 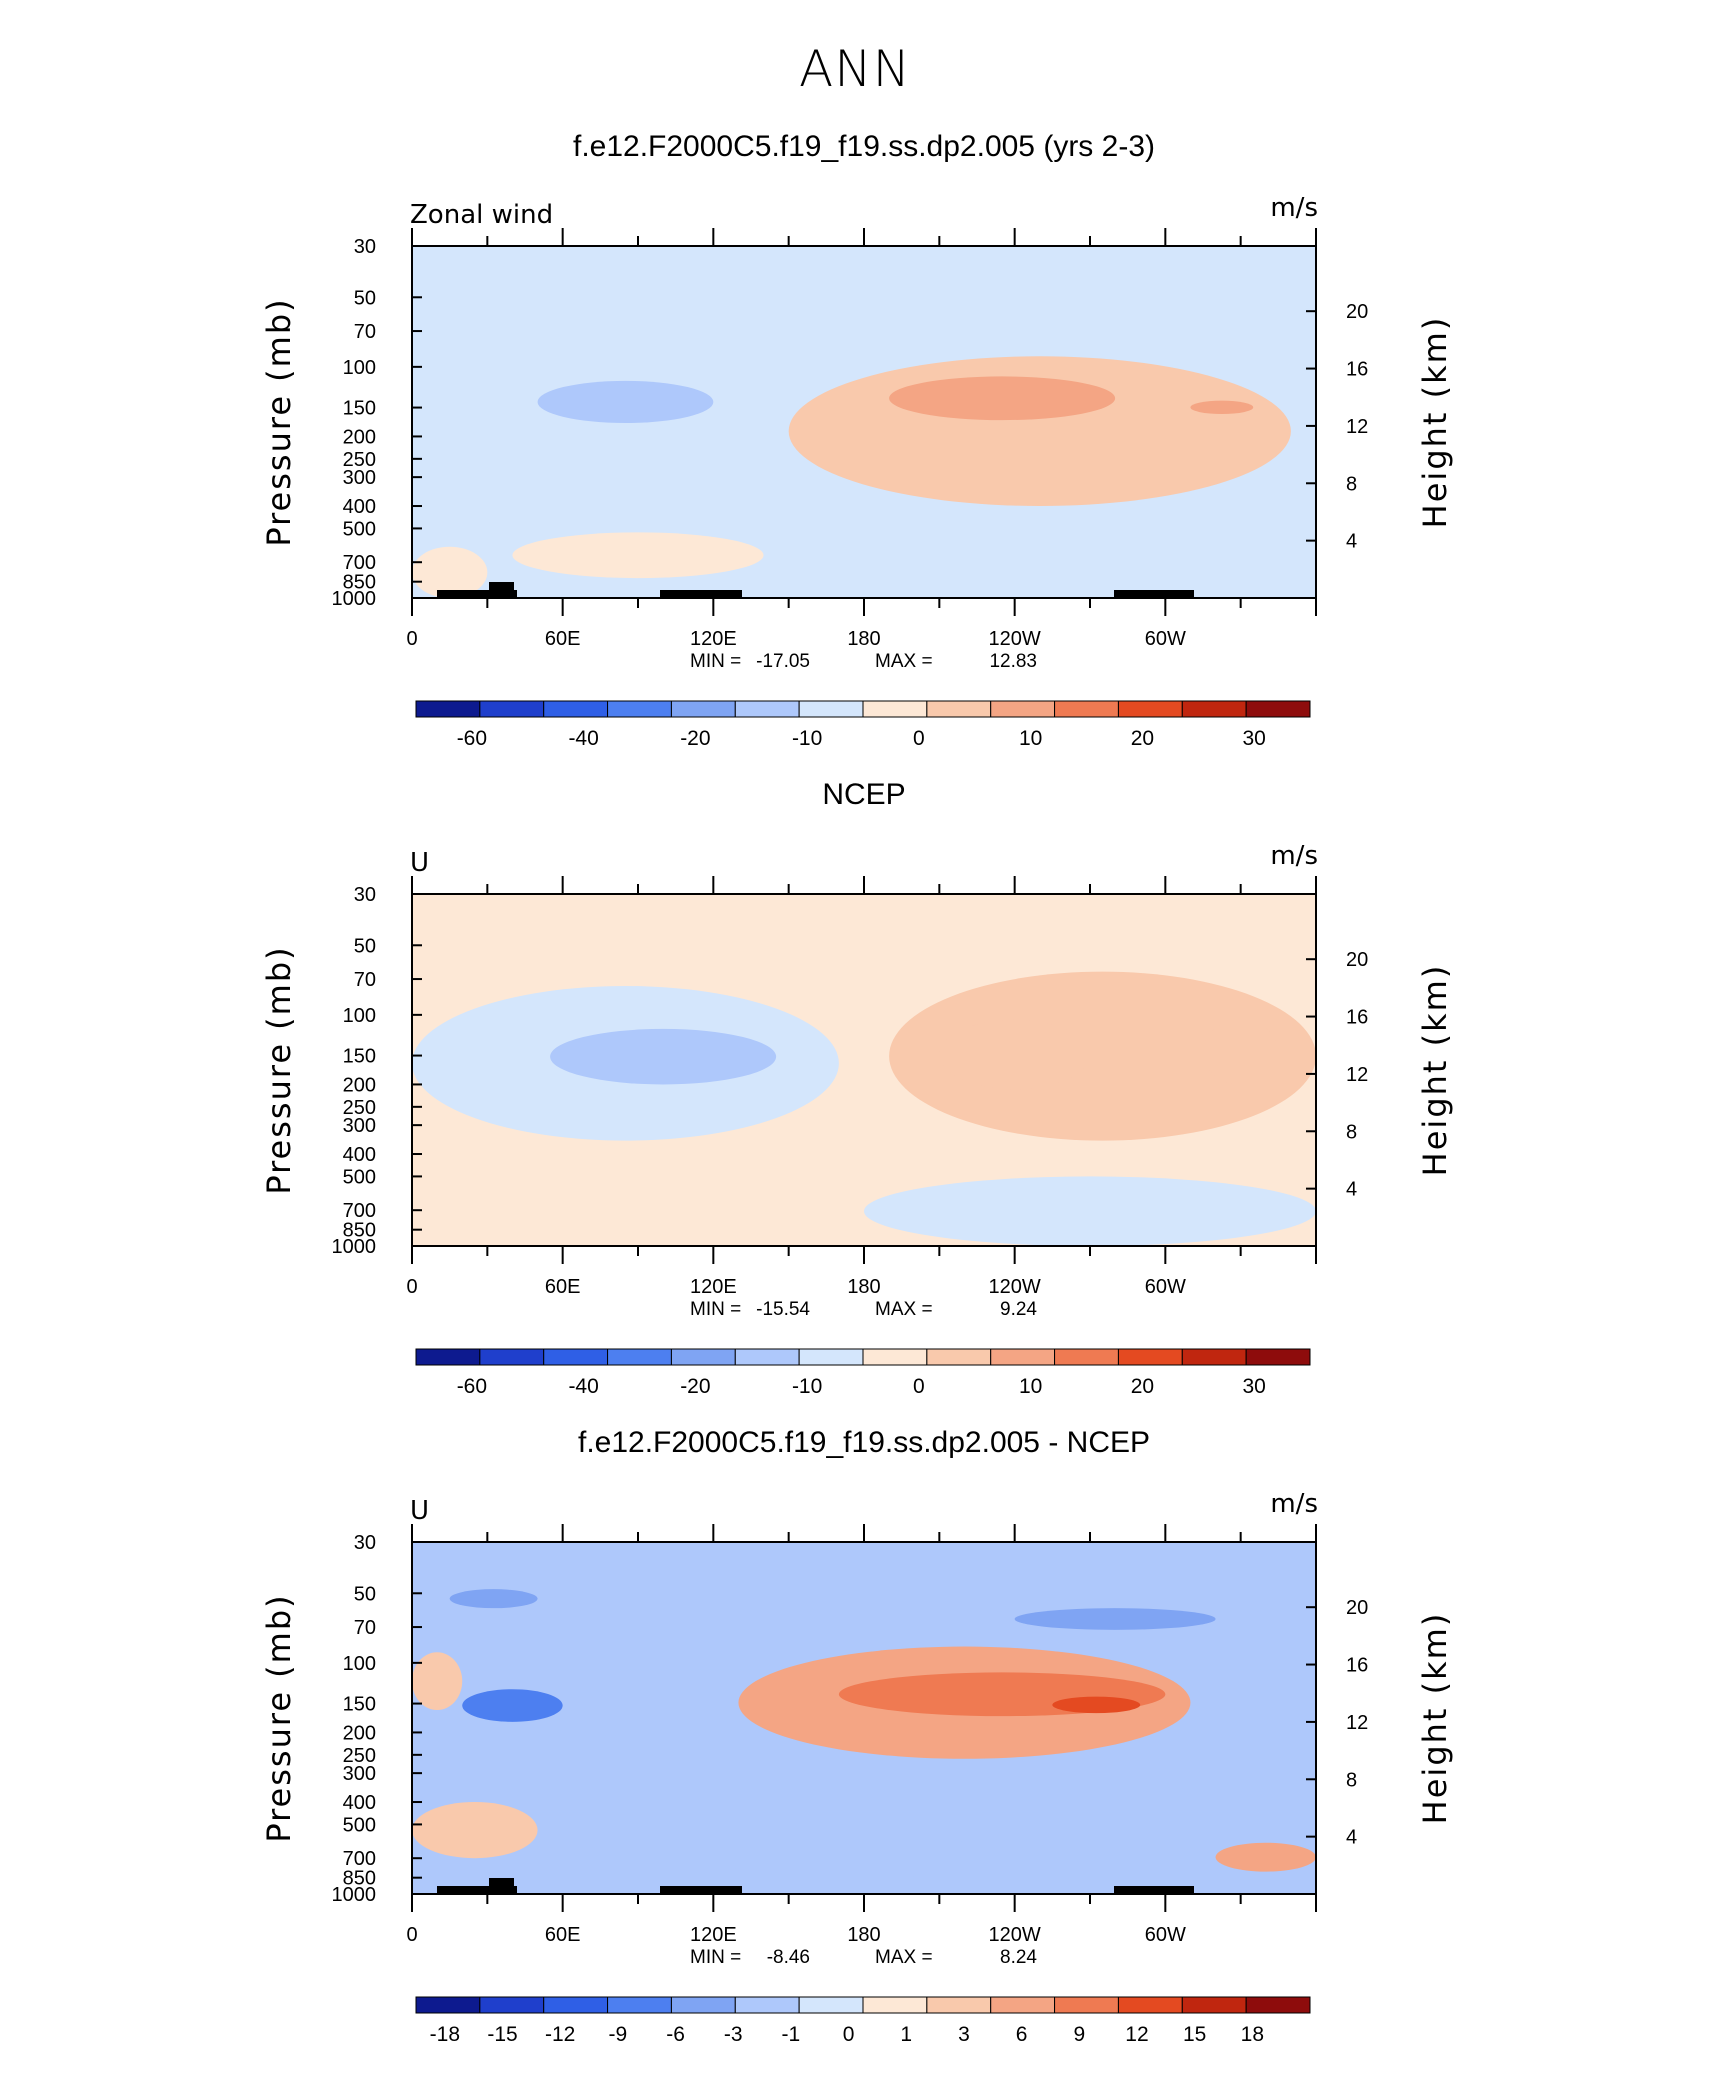 What do you see at coordinates (354, 1247) in the screenshot?
I see `pressure-tick-label: 1000` at bounding box center [354, 1247].